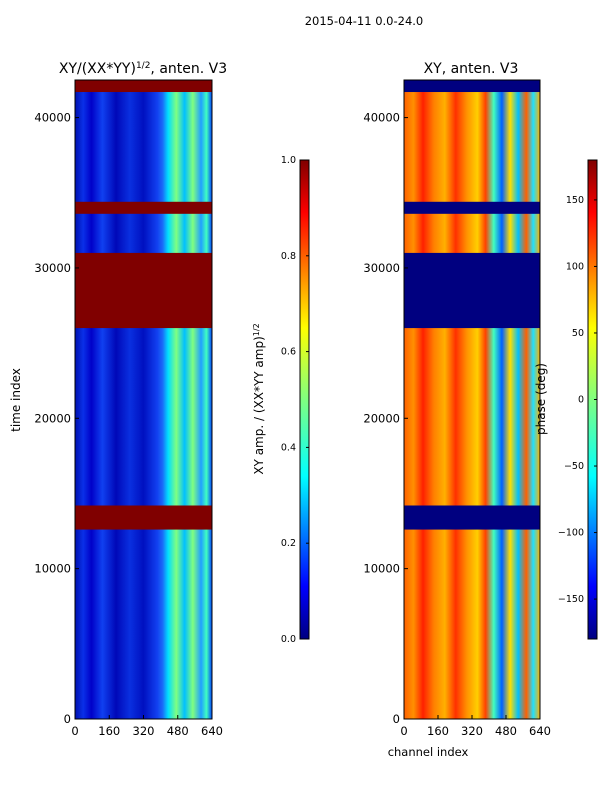 The width and height of the screenshot is (600, 800). What do you see at coordinates (381, 418) in the screenshot?
I see `right-ytick-label-2: 20000` at bounding box center [381, 418].